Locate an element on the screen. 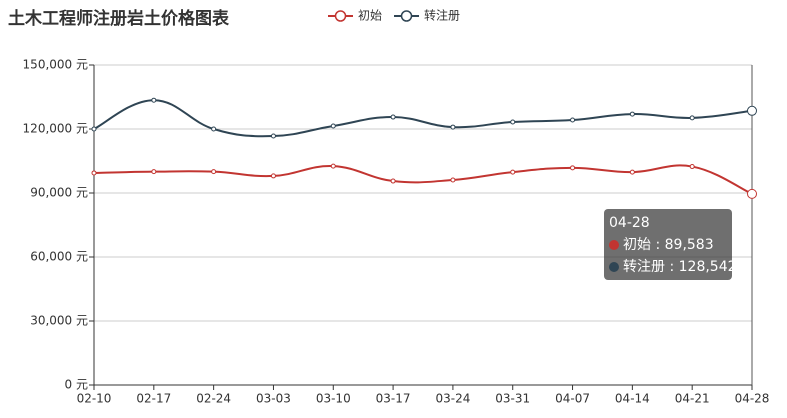 This screenshot has width=787, height=418. x-tick-label: 02-24 is located at coordinates (213, 399).